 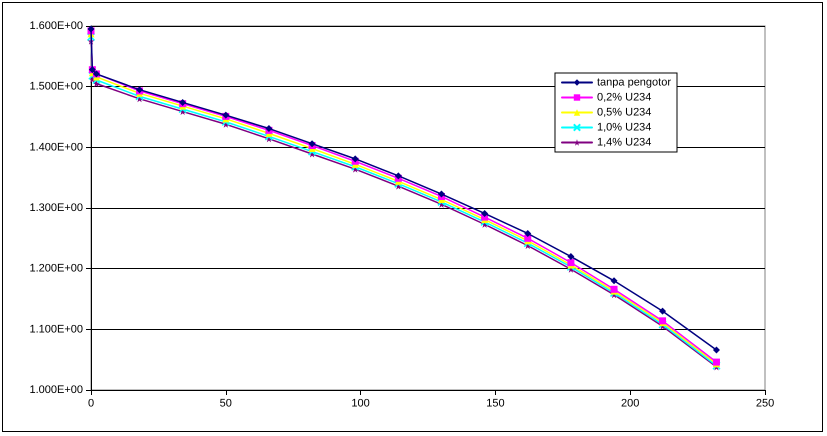 I want to click on x-tick-label: 200, so click(x=630, y=404).